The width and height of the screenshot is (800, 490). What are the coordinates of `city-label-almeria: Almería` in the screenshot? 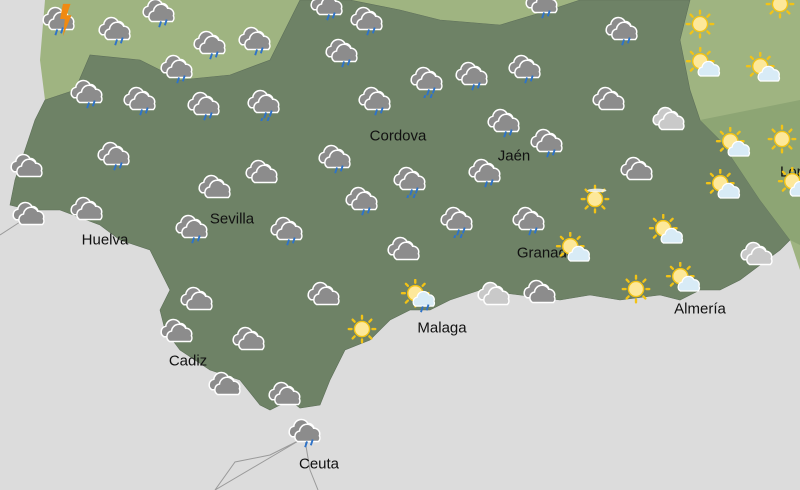 It's located at (700, 309).